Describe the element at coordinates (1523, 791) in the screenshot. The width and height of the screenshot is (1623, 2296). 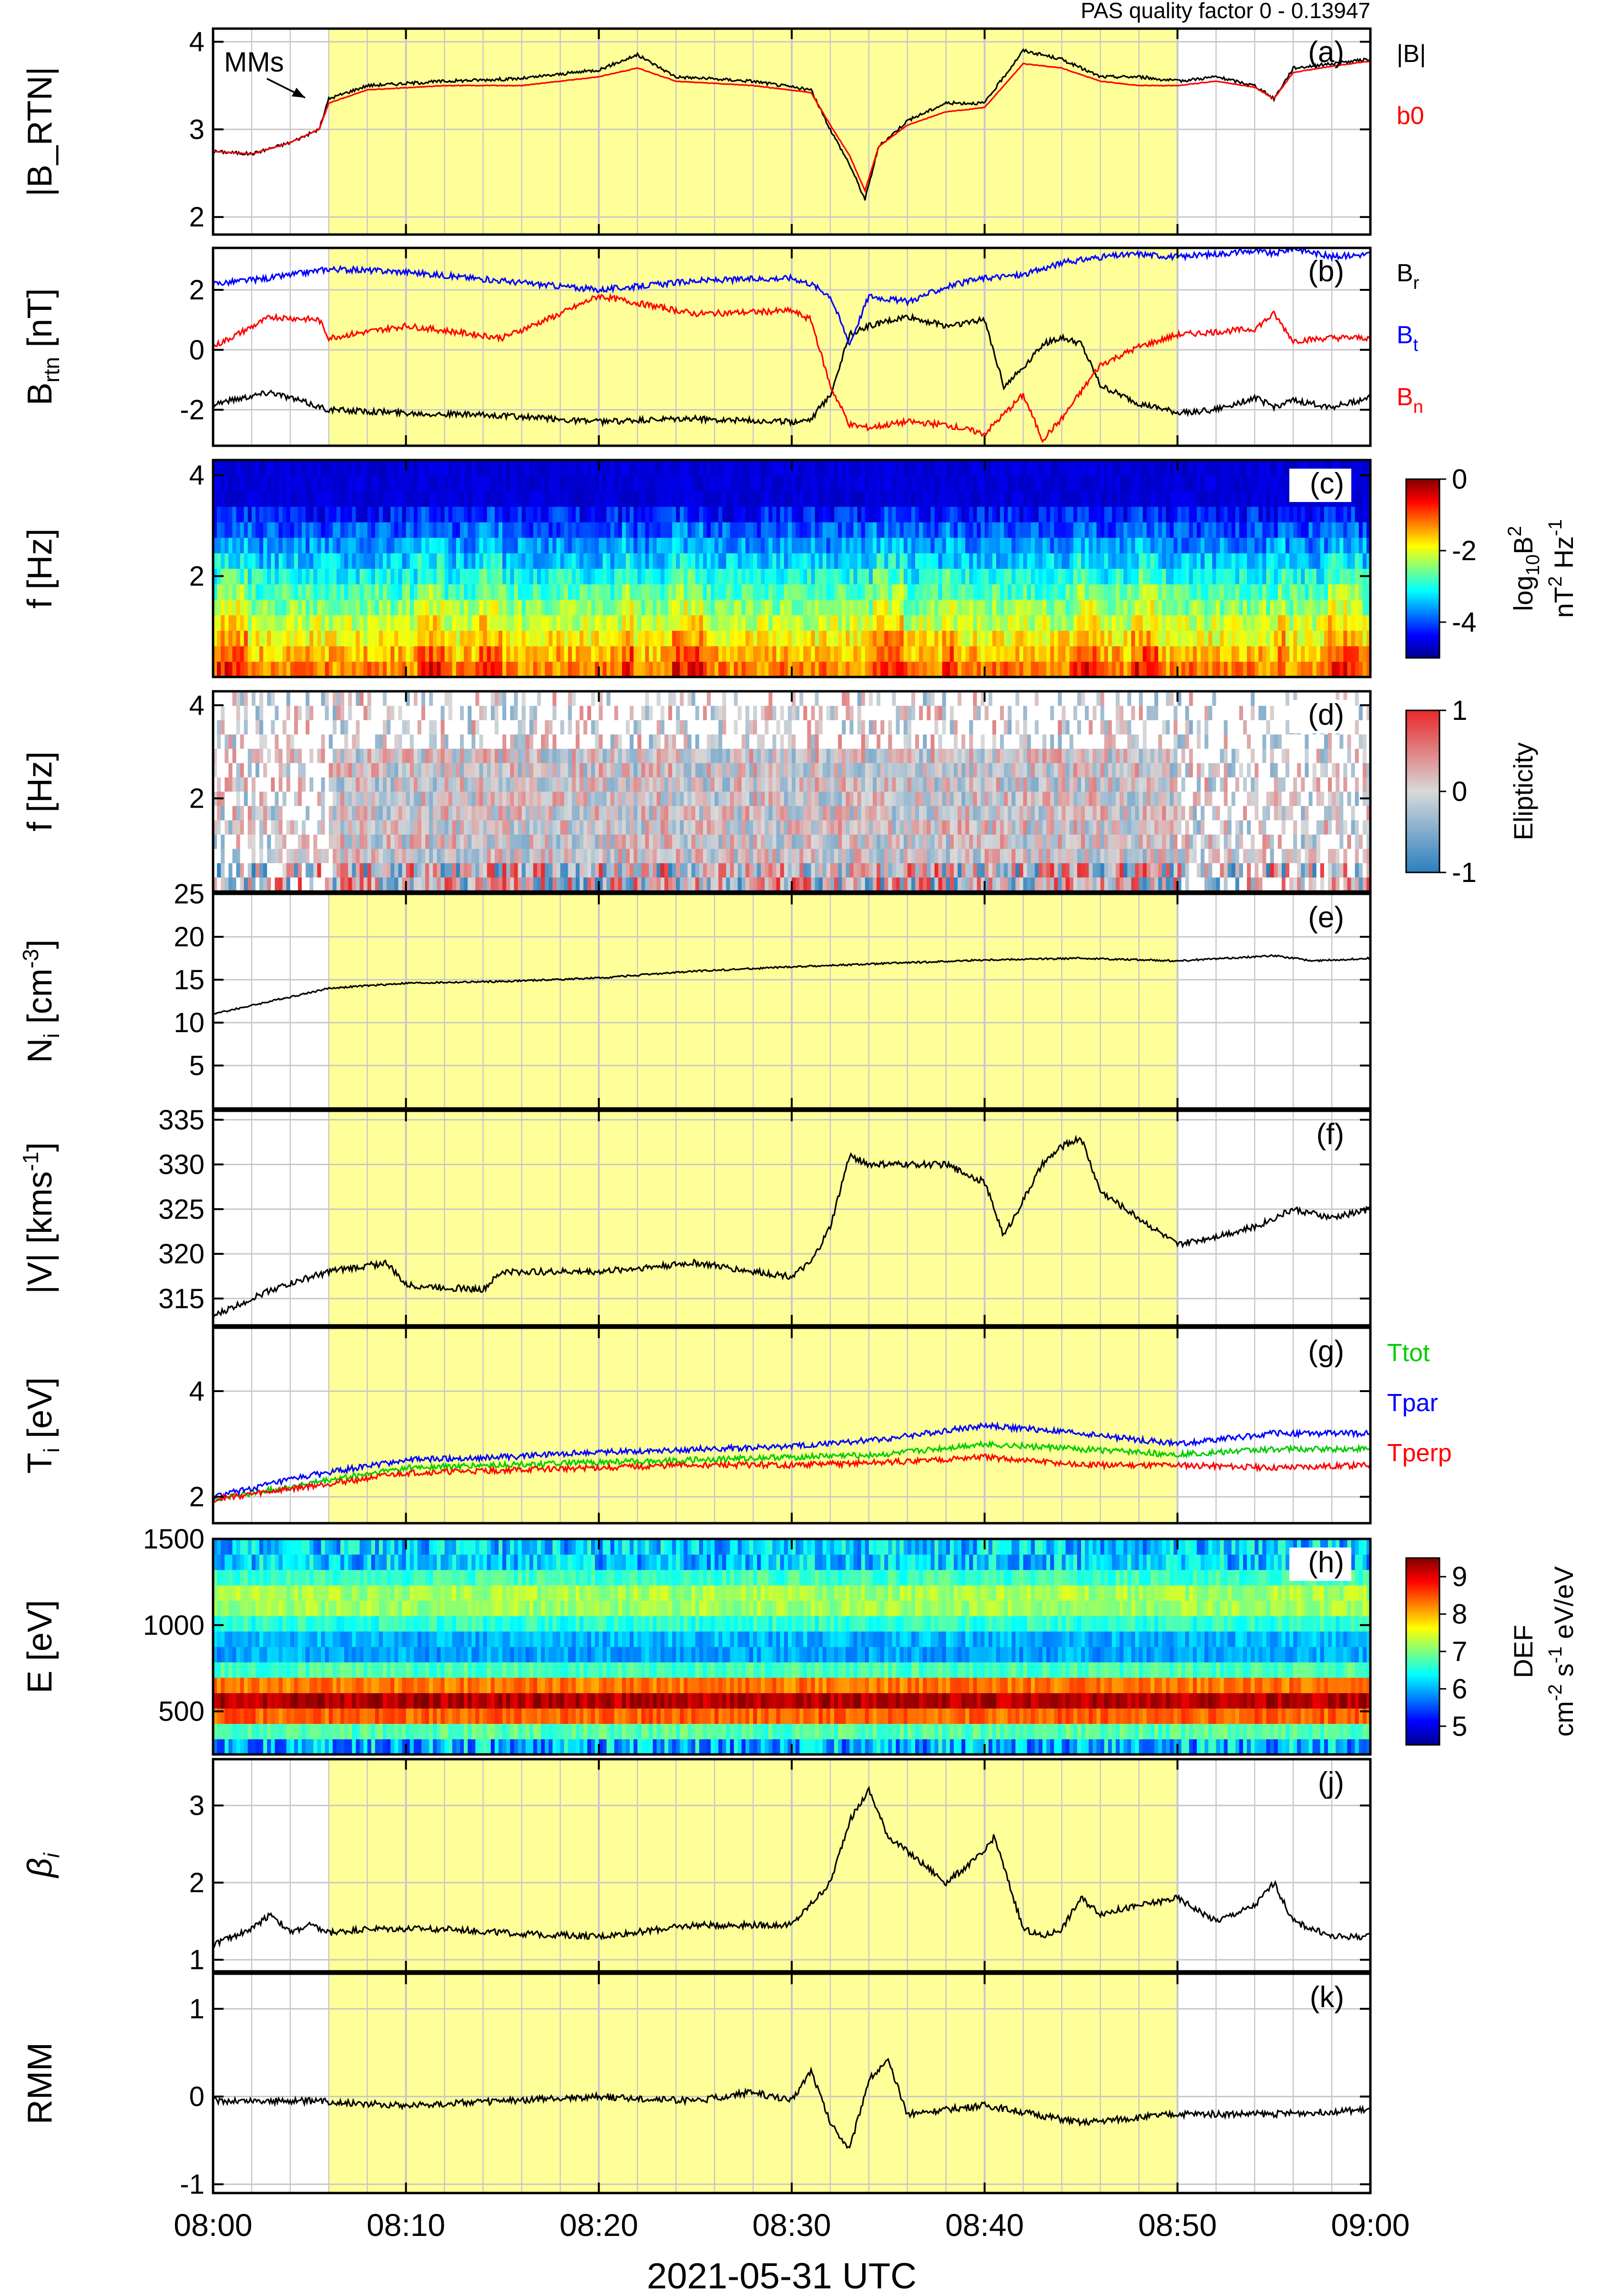
I see `colorbar-label: Elipticity` at that location.